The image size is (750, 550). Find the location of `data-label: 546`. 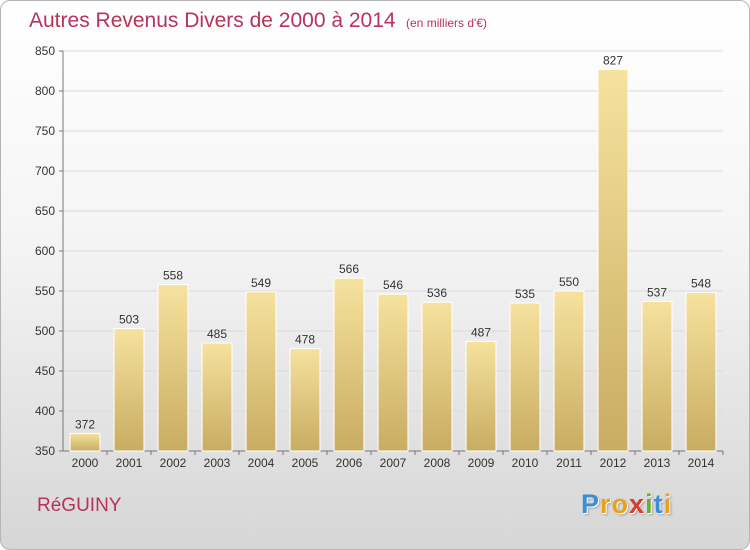

data-label: 546 is located at coordinates (393, 285).